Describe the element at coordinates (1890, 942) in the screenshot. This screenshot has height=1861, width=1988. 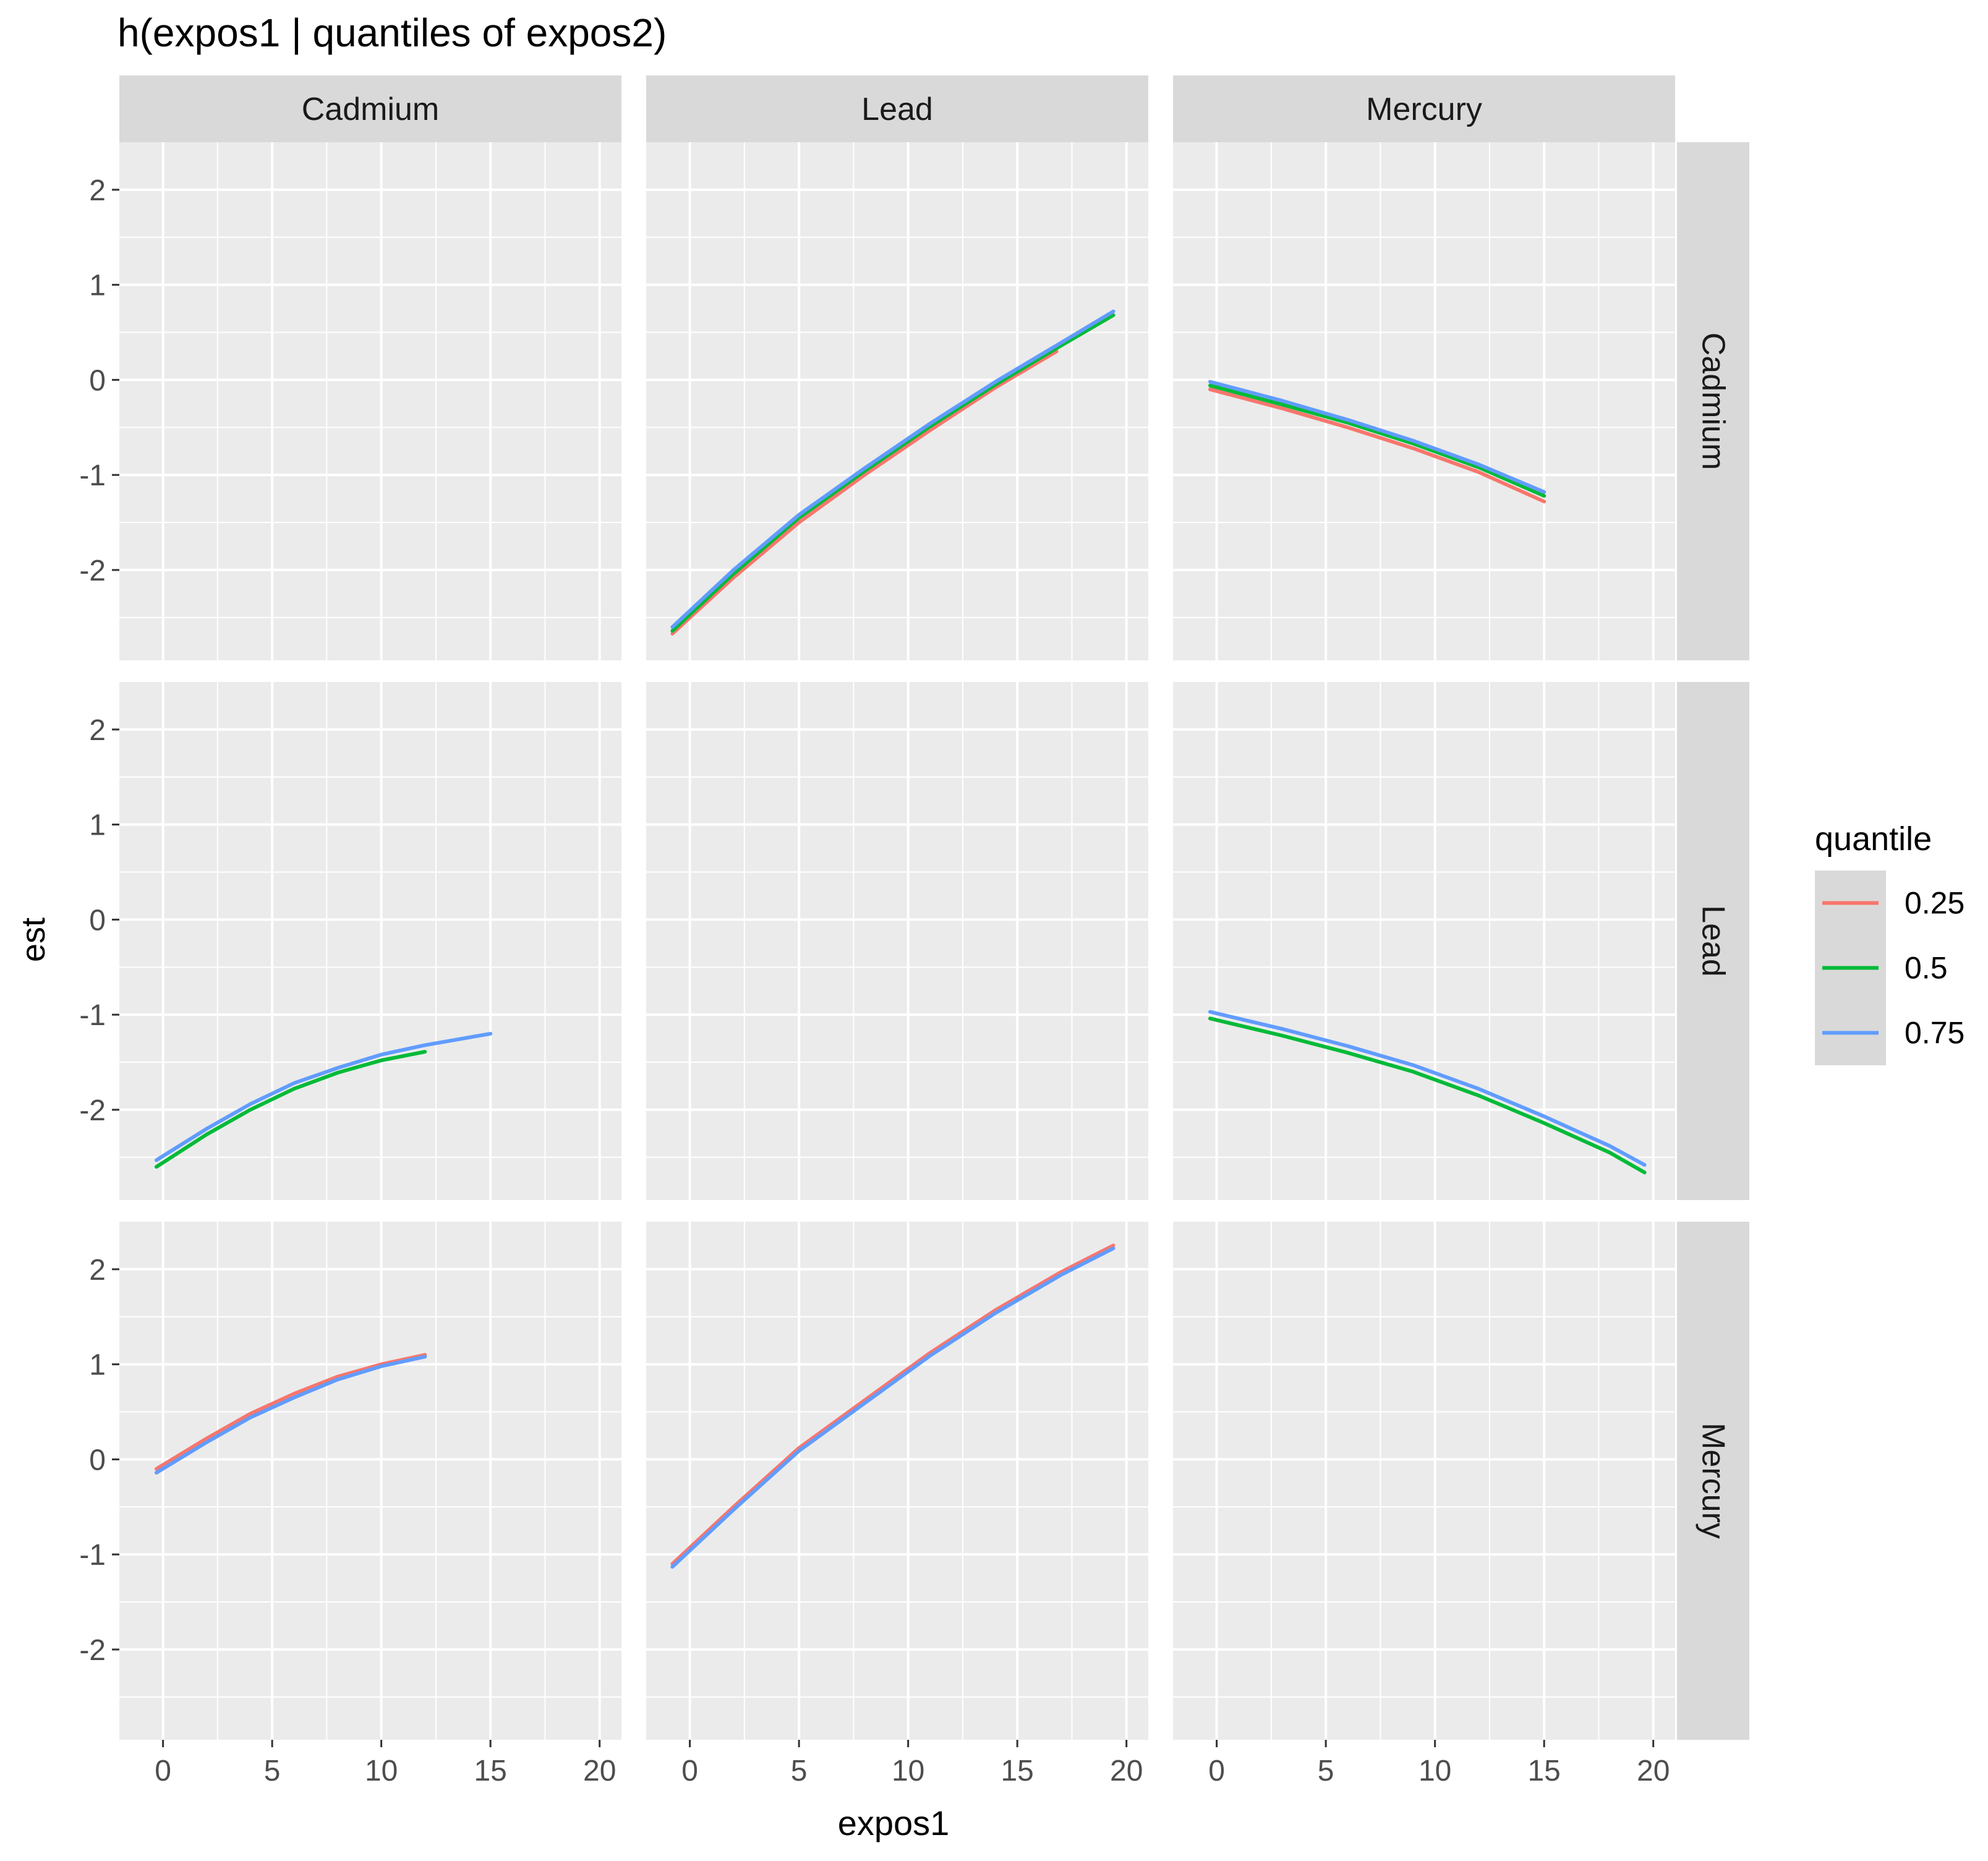
I see `legend: quantile 0.25 0.5 0.75` at that location.